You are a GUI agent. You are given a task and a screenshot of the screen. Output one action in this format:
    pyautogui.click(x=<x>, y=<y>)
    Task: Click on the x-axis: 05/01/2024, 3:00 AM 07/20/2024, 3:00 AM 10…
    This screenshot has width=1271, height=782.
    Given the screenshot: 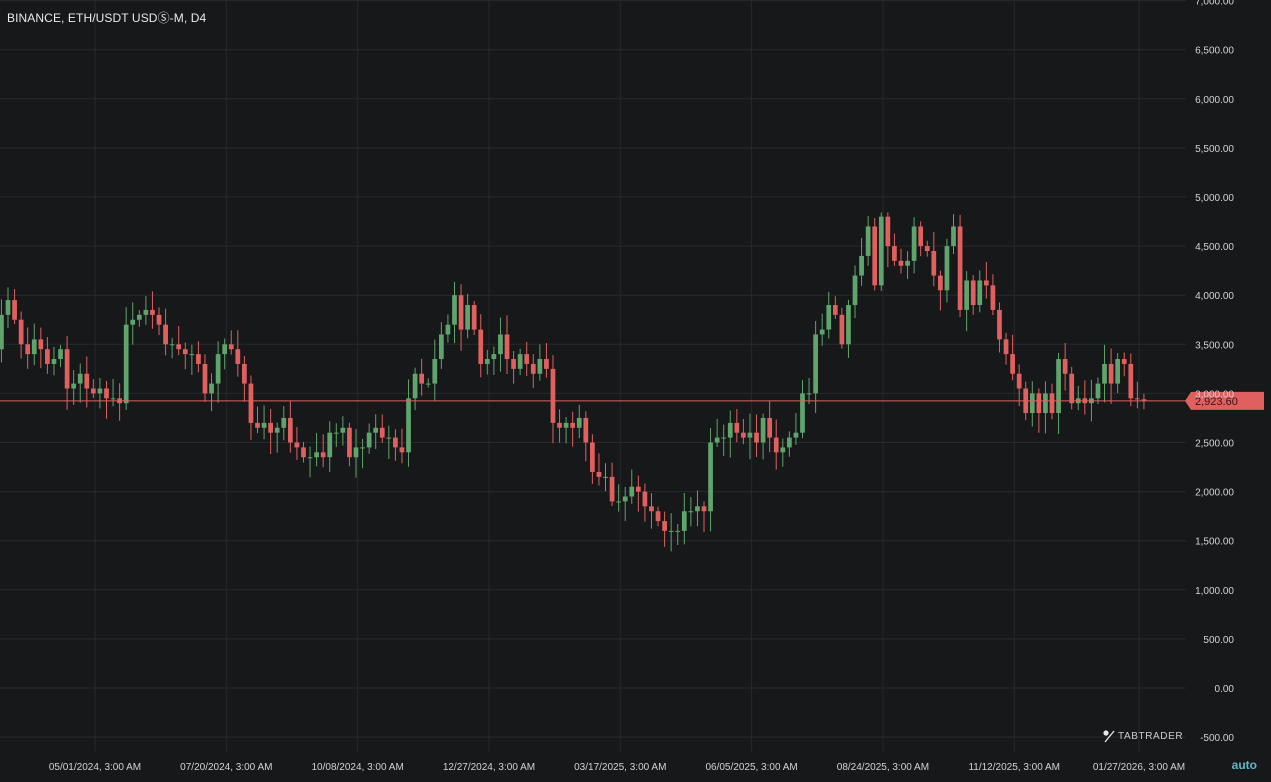 What is the action you would take?
    pyautogui.click(x=617, y=767)
    